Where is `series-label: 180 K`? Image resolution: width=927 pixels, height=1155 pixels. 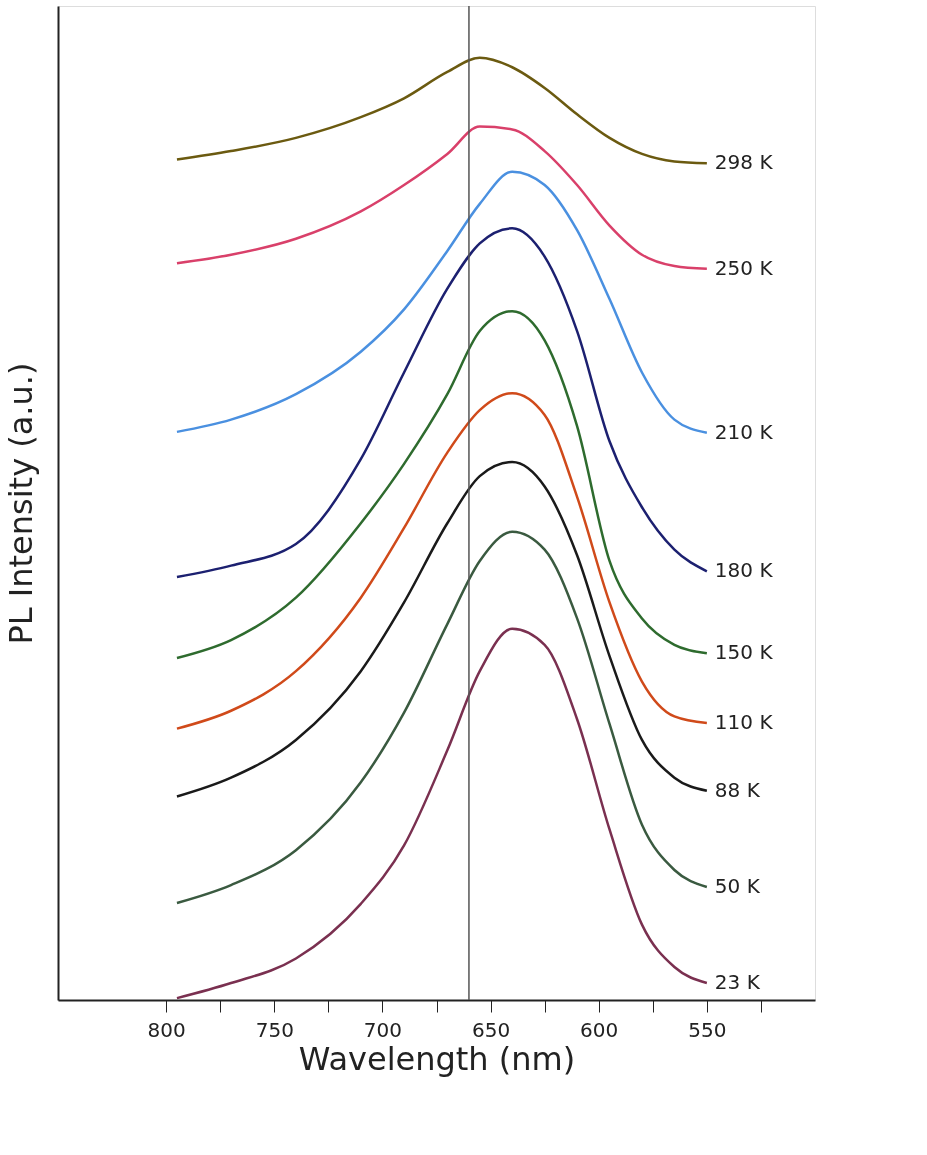 series-label: 180 K is located at coordinates (744, 570).